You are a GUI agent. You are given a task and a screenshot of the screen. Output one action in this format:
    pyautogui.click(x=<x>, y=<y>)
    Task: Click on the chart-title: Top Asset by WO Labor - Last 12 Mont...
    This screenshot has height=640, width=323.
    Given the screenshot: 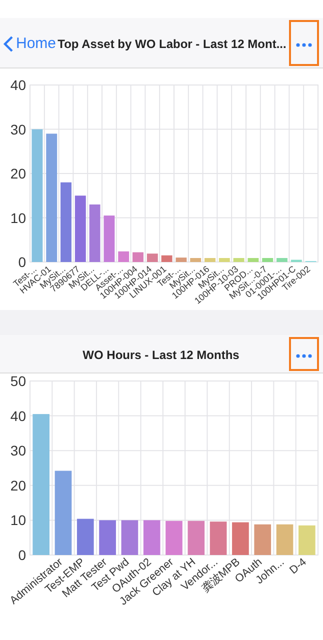 What is the action you would take?
    pyautogui.click(x=172, y=44)
    